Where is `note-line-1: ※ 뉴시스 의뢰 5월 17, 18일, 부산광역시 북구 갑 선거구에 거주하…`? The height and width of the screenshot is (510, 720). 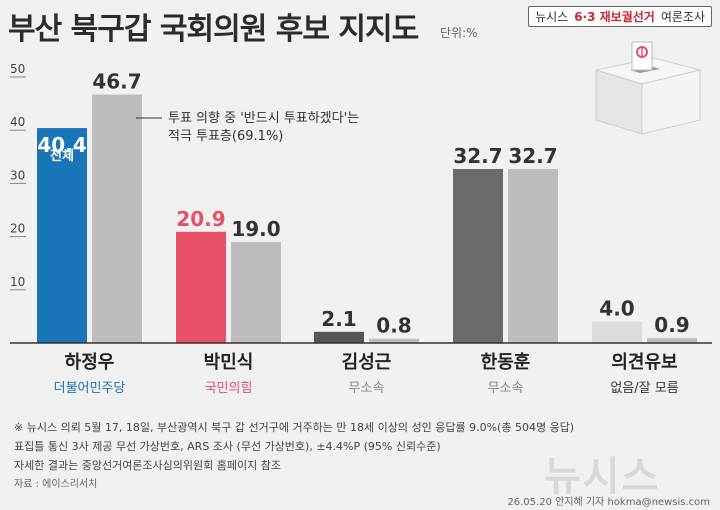
note-line-1: ※ 뉴시스 의뢰 5월 17, 18일, 부산광역시 북구 갑 선거구에 거주하… is located at coordinates (294, 427).